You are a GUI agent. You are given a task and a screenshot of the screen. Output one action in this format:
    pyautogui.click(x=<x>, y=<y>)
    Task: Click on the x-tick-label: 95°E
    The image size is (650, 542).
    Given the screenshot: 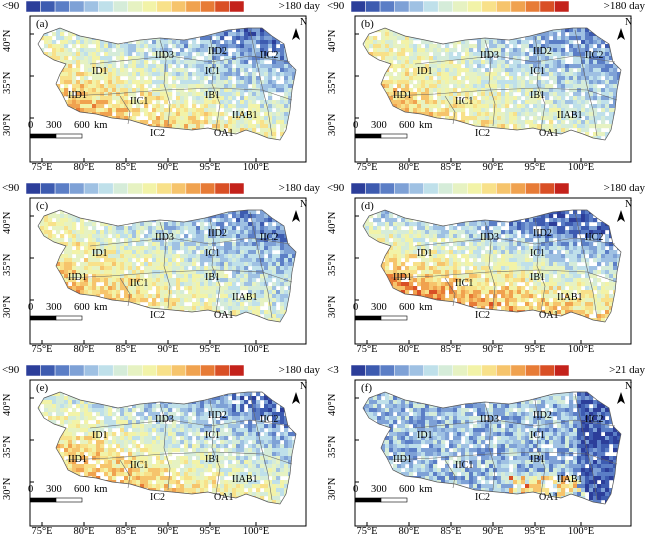 What is the action you would take?
    pyautogui.click(x=210, y=531)
    